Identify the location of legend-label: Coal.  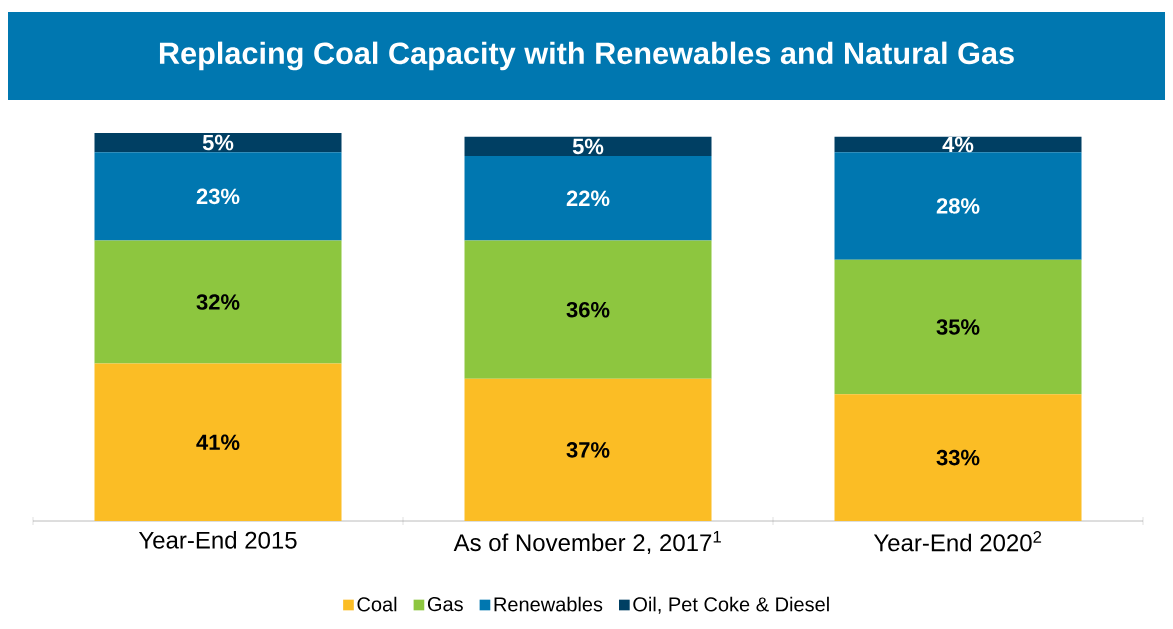
(377, 604).